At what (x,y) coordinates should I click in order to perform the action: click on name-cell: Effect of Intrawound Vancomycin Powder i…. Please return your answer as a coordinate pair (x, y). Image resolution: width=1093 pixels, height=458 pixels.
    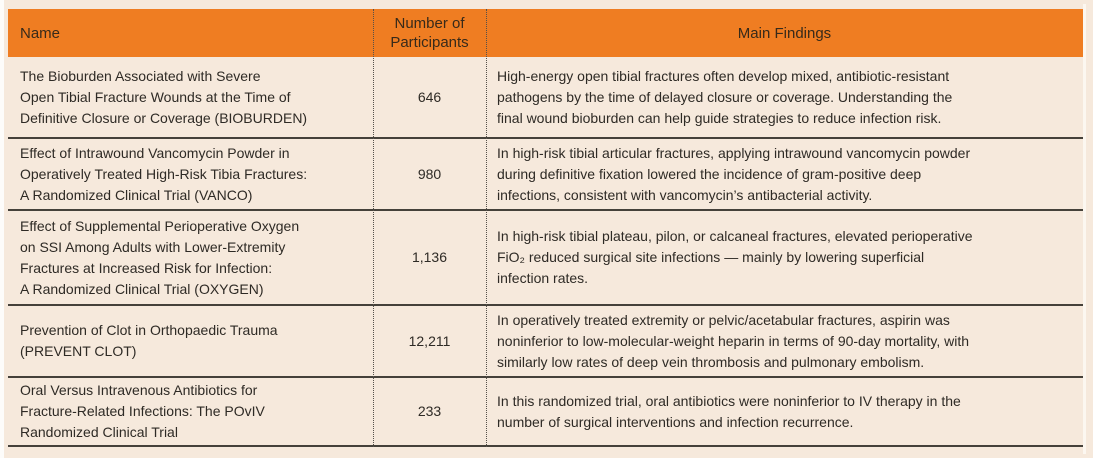
    Looking at the image, I should click on (190, 174).